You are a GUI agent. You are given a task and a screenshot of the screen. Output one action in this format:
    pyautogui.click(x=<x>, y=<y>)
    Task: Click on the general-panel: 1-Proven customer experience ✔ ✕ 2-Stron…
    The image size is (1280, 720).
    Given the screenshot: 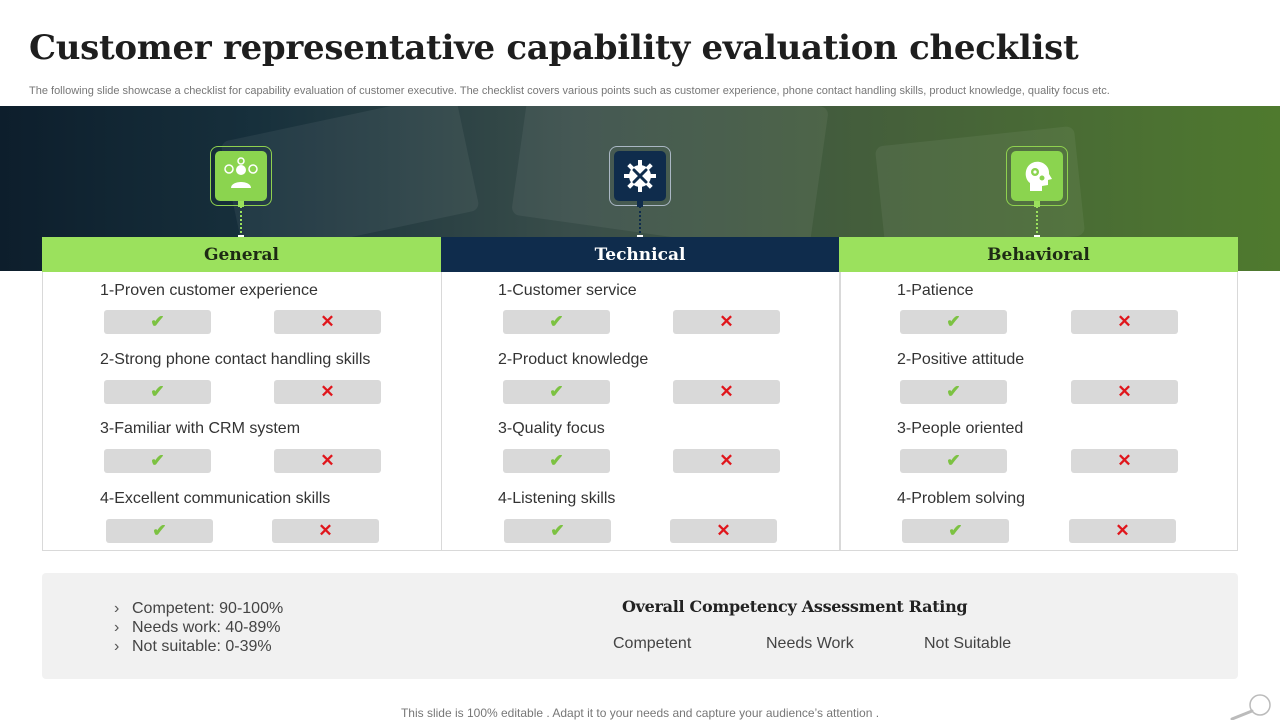 What is the action you would take?
    pyautogui.click(x=242, y=411)
    